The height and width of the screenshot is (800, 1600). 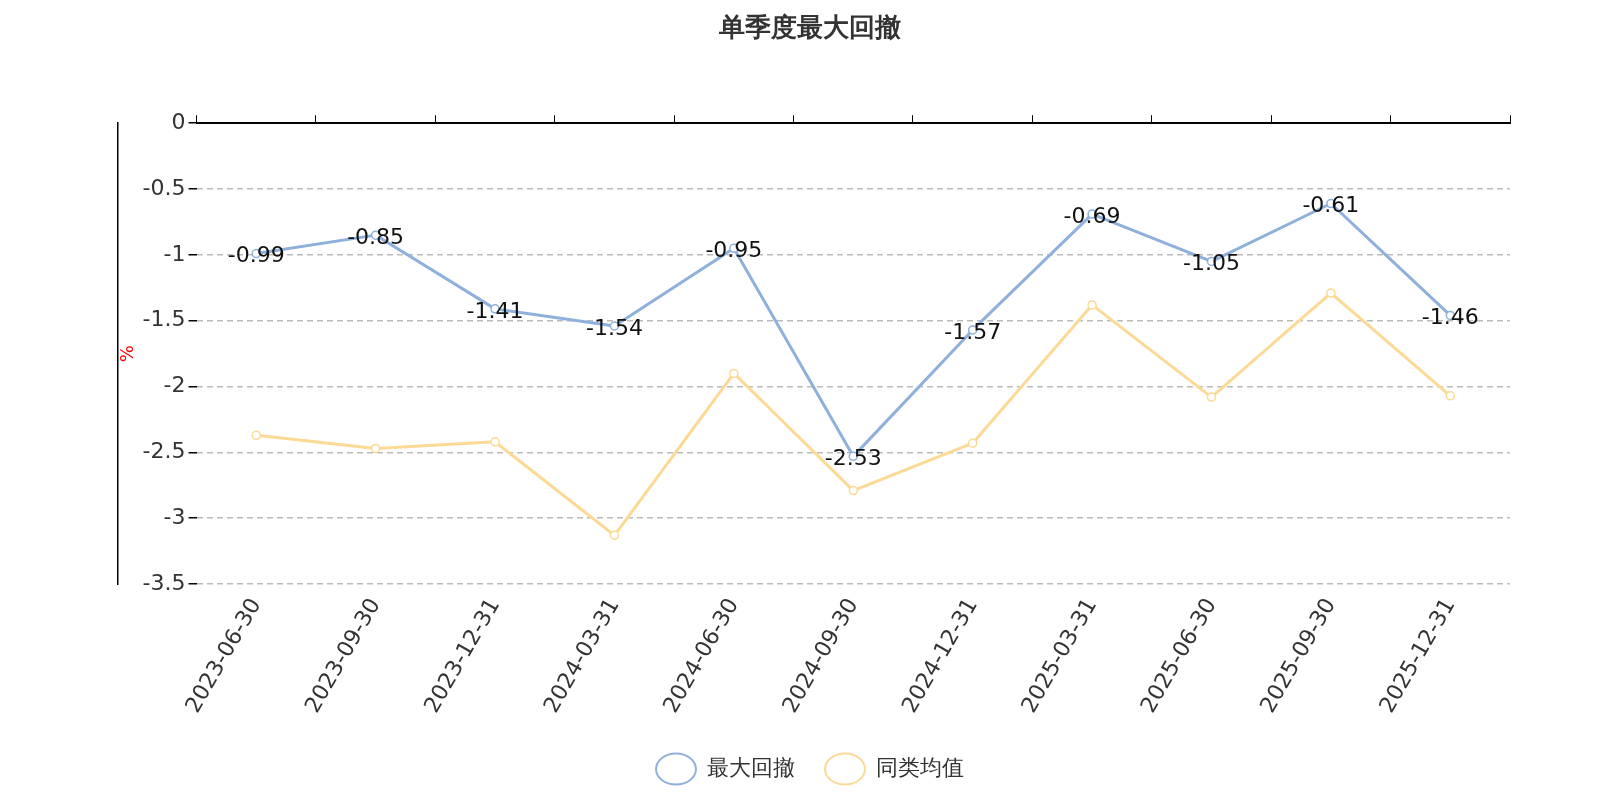 What do you see at coordinates (853, 458) in the screenshot?
I see `data-label: -2.53` at bounding box center [853, 458].